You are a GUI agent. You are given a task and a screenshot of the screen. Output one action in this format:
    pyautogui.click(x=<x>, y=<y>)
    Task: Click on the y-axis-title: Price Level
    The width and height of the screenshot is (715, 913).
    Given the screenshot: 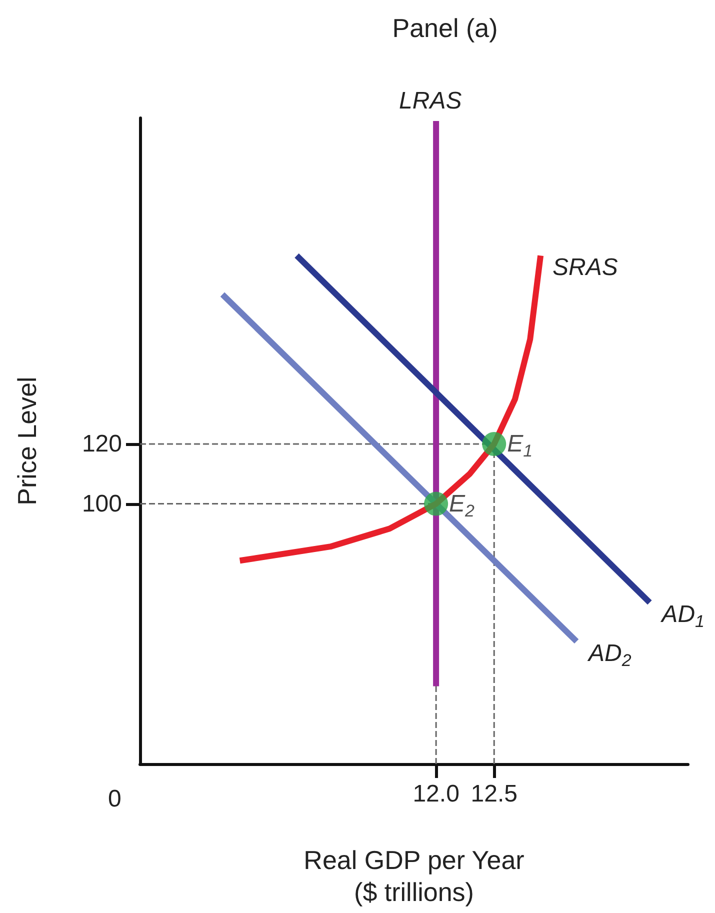 What is the action you would take?
    pyautogui.click(x=27, y=441)
    